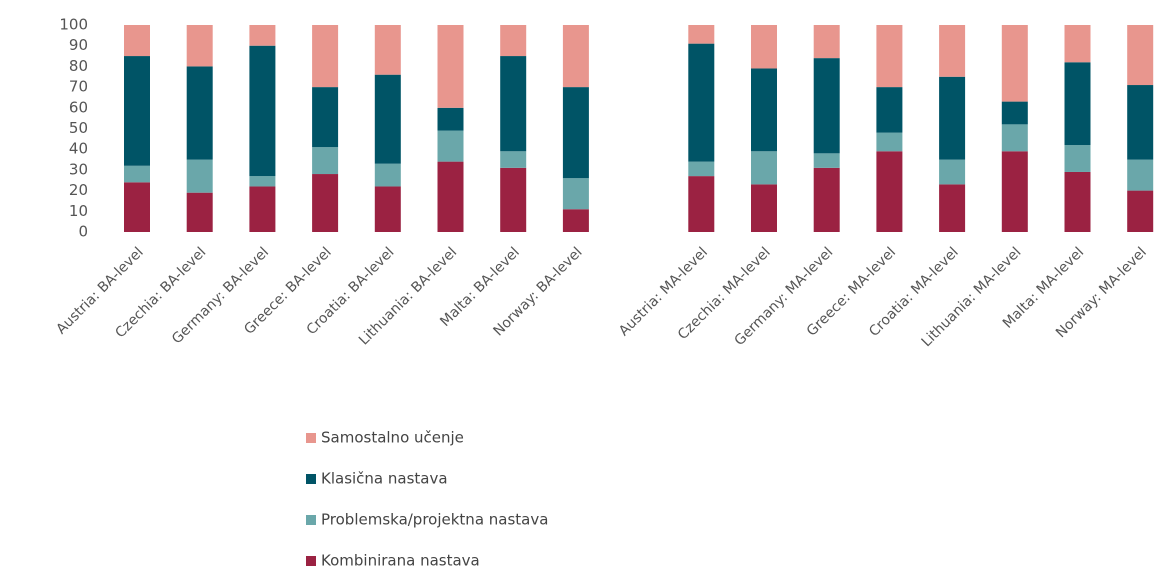 Image resolution: width=1158 pixels, height=567 pixels. Describe the element at coordinates (83, 232) in the screenshot. I see `y-tick-label: 0` at that location.